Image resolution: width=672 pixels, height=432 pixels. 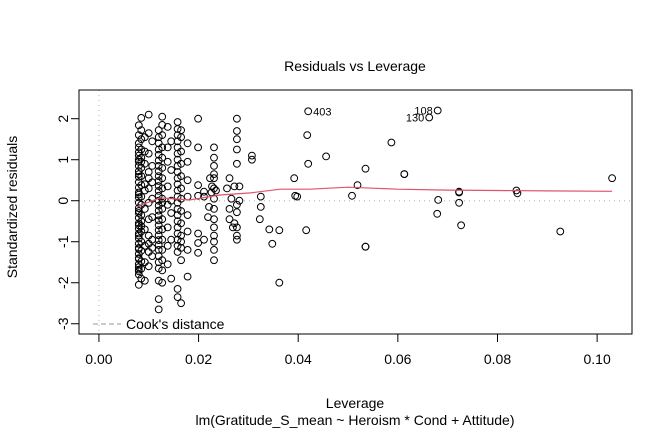 I want to click on x-tick-label: 0.00, so click(x=98, y=359).